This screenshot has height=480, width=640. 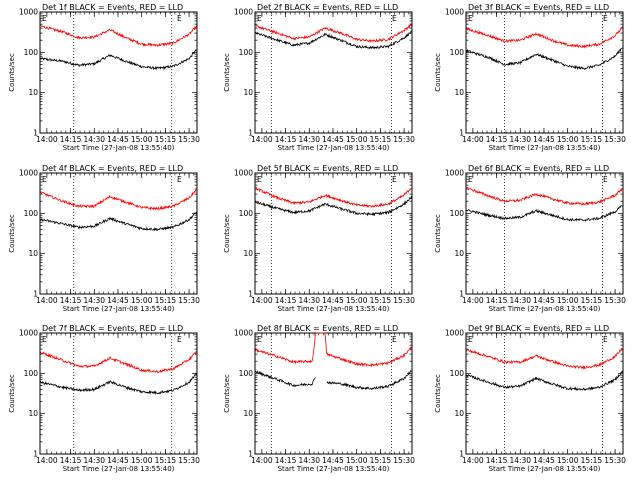 I want to click on panel-title: Det 7f BLACK = Events, RED = LLD, so click(x=112, y=328).